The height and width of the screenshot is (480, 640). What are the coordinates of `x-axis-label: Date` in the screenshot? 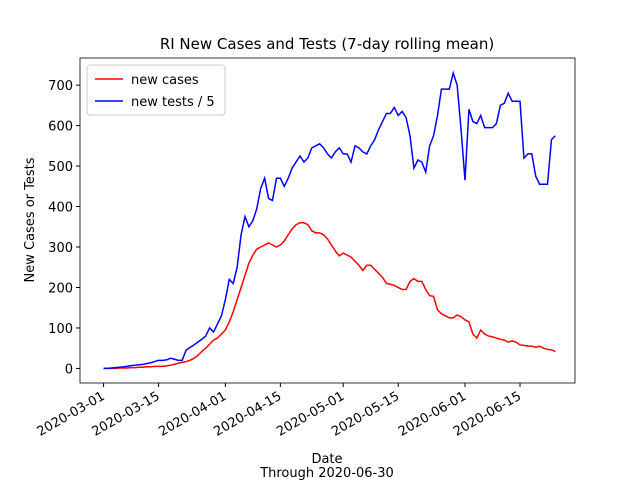 It's located at (326, 459).